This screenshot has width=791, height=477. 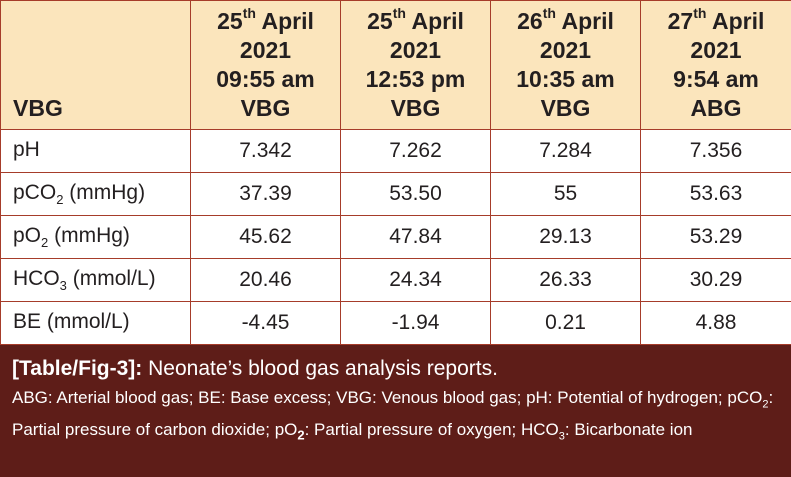 I want to click on value-cell: -1.94, so click(x=415, y=323).